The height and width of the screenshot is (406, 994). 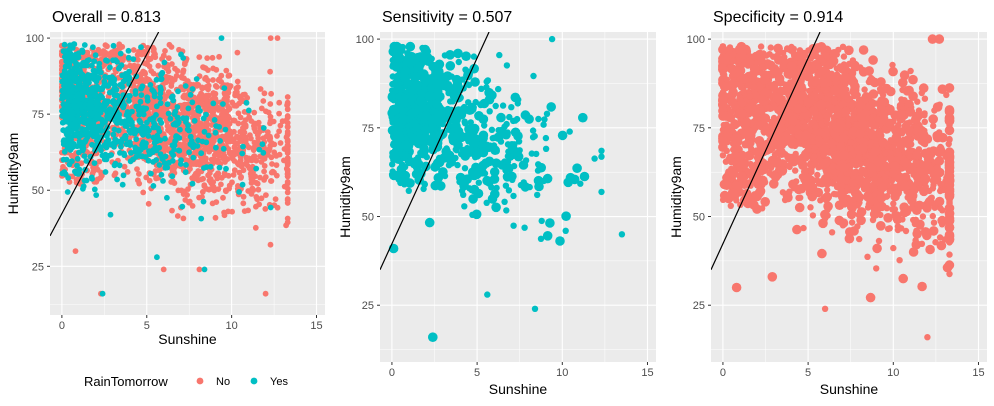 What do you see at coordinates (13, 174) in the screenshot?
I see `y-axis-label: Humidity9am` at bounding box center [13, 174].